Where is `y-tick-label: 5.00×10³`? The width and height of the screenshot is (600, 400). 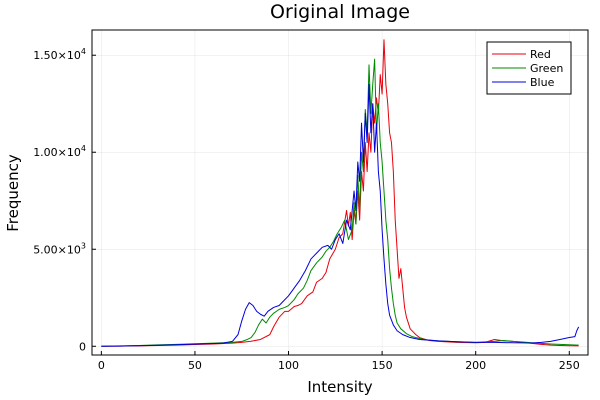
y-tick-label: 5.00×10³ is located at coordinates (59, 248).